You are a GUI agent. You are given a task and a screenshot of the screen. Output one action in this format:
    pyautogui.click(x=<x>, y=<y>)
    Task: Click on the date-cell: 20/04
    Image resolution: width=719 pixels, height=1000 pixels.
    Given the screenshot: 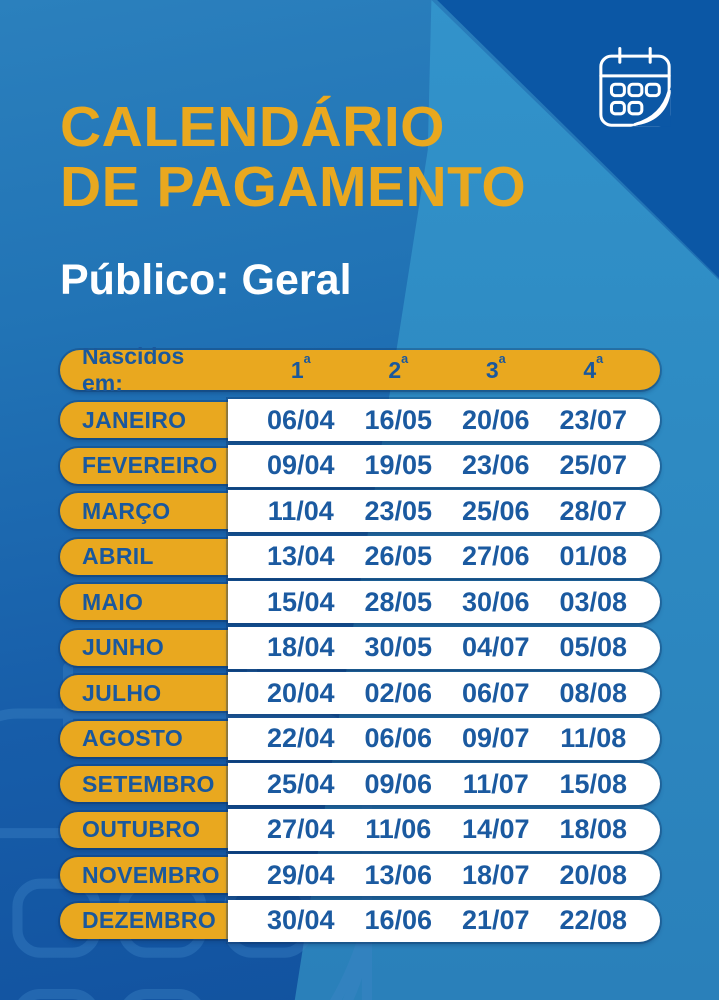 What is the action you would take?
    pyautogui.click(x=300, y=692)
    